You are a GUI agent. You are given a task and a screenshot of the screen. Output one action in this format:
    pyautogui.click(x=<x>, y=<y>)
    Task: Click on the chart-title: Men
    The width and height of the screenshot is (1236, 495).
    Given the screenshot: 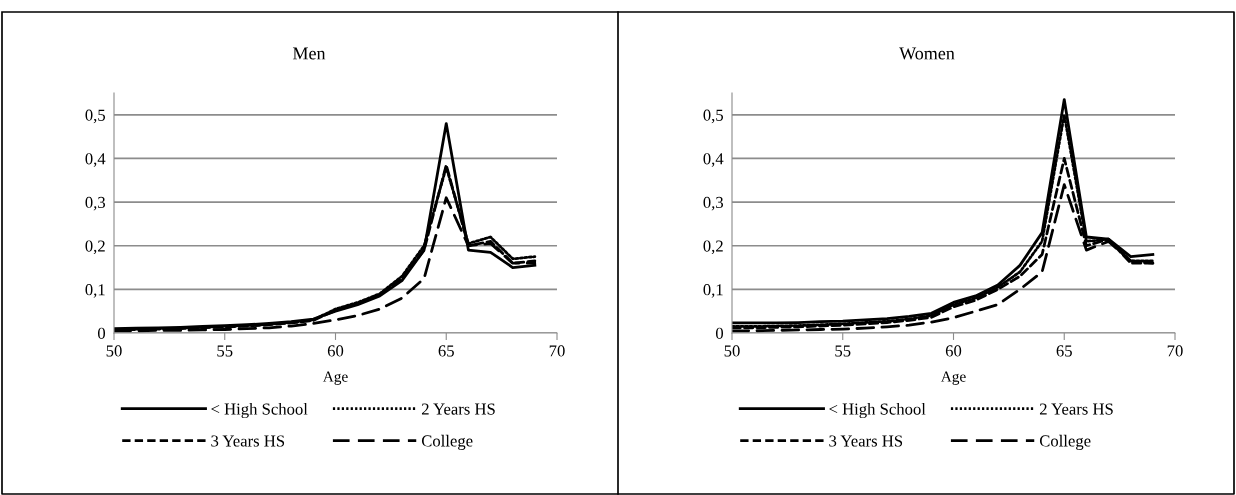 What is the action you would take?
    pyautogui.click(x=309, y=53)
    